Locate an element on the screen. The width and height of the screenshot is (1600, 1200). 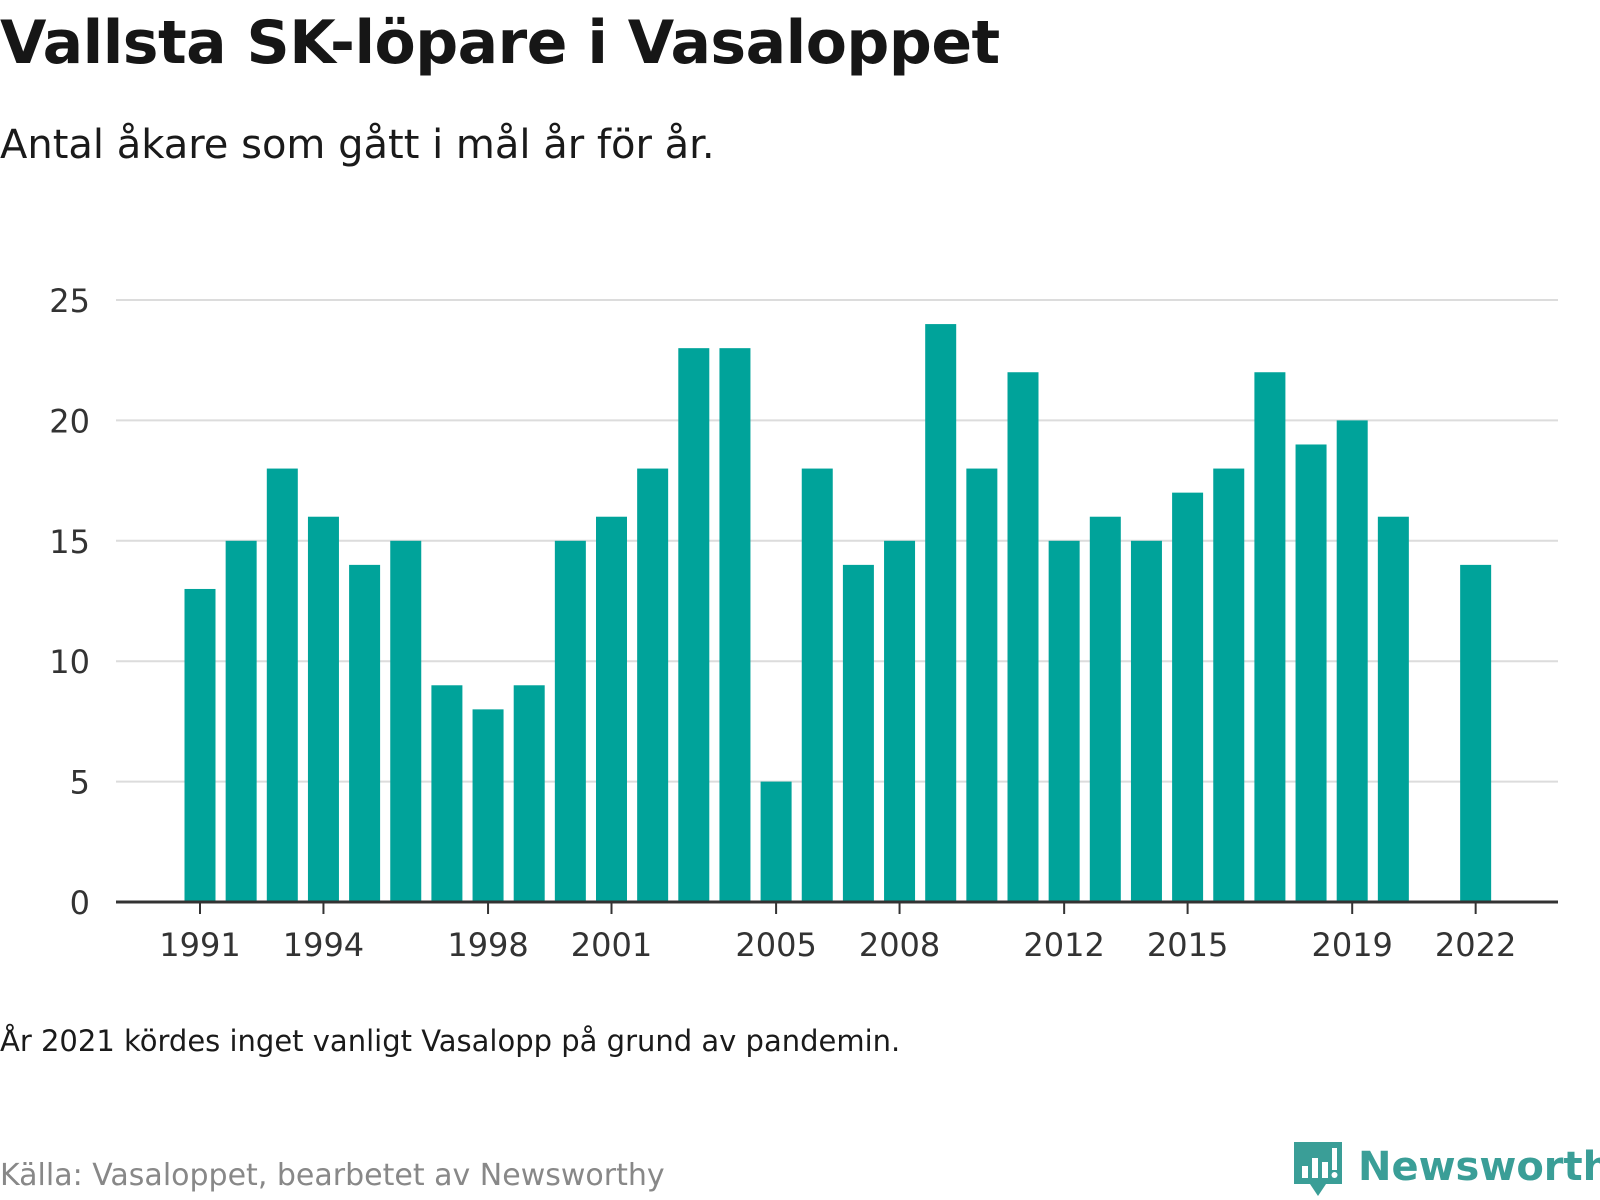
y-tick-label: 15 is located at coordinates (69, 542).